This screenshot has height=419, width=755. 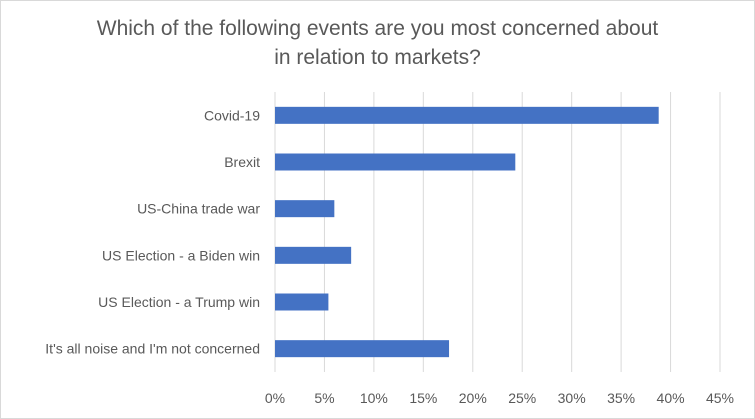 What do you see at coordinates (198, 209) in the screenshot?
I see `category-label: US-China trade war` at bounding box center [198, 209].